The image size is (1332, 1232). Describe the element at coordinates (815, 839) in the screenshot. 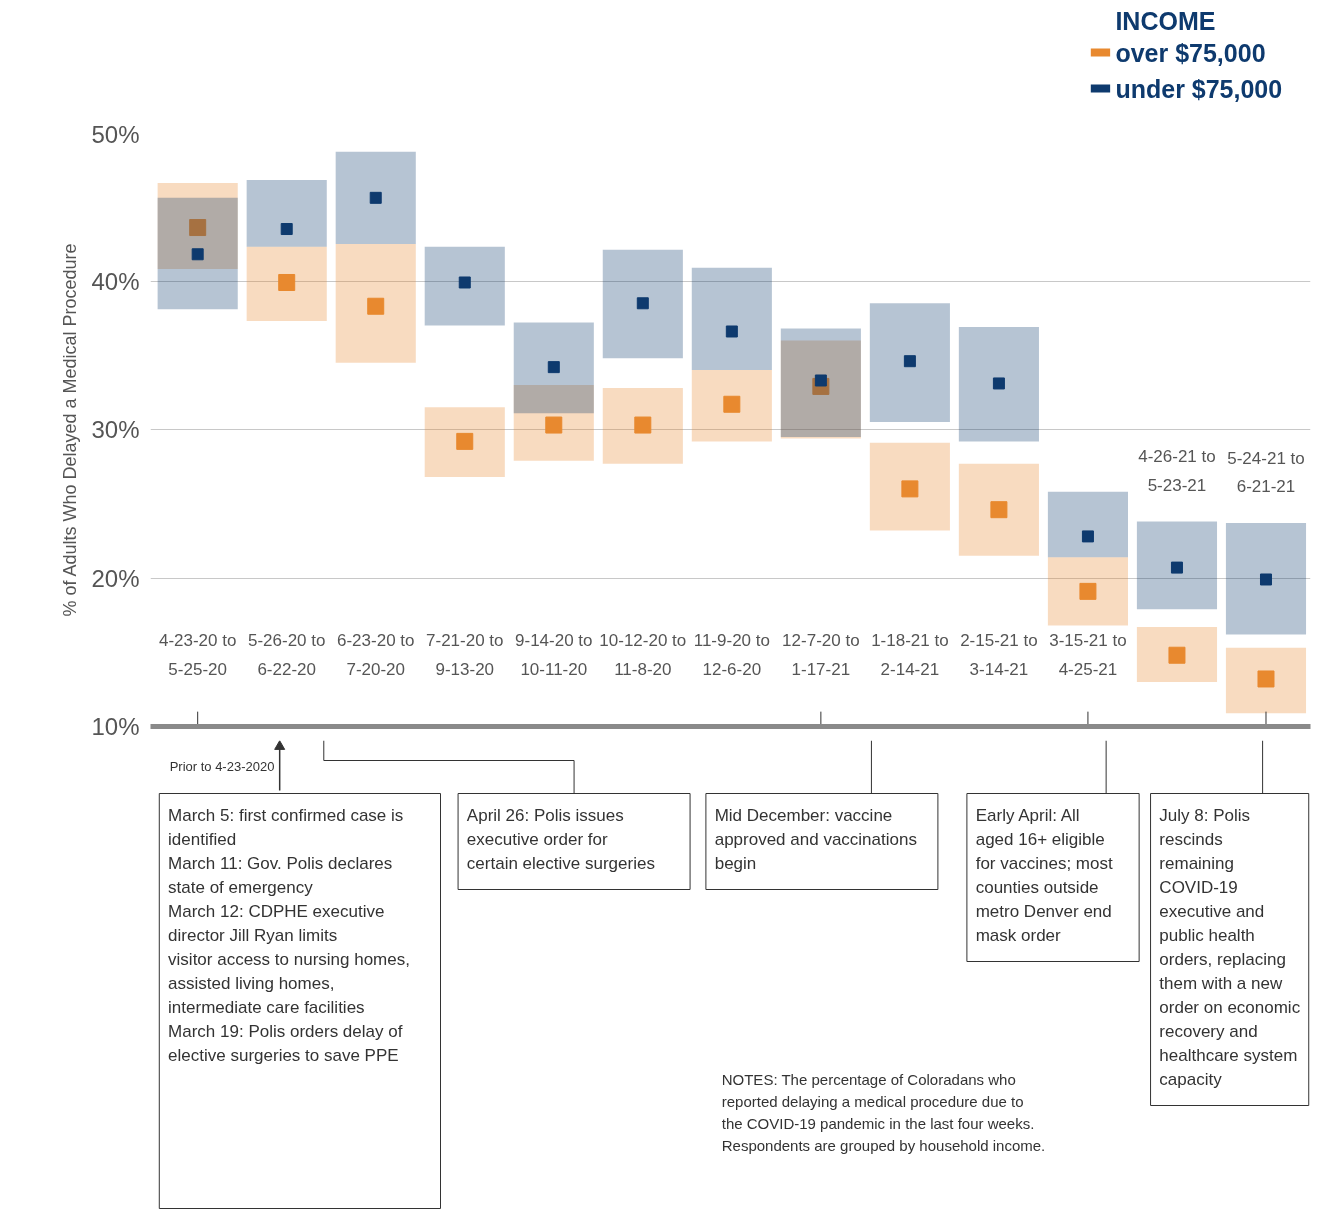

I see `text: Mid December: vaccine approved and vaccinations begin` at that location.